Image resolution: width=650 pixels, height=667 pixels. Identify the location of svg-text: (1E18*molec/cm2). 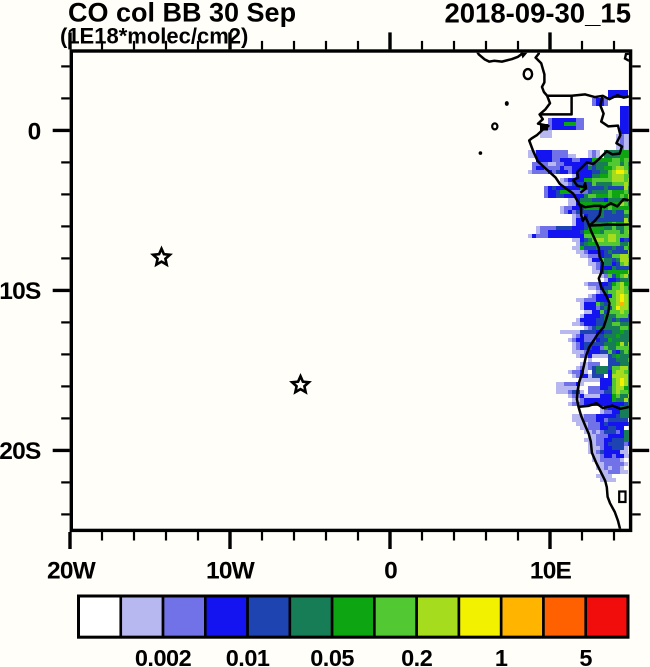
(154, 35).